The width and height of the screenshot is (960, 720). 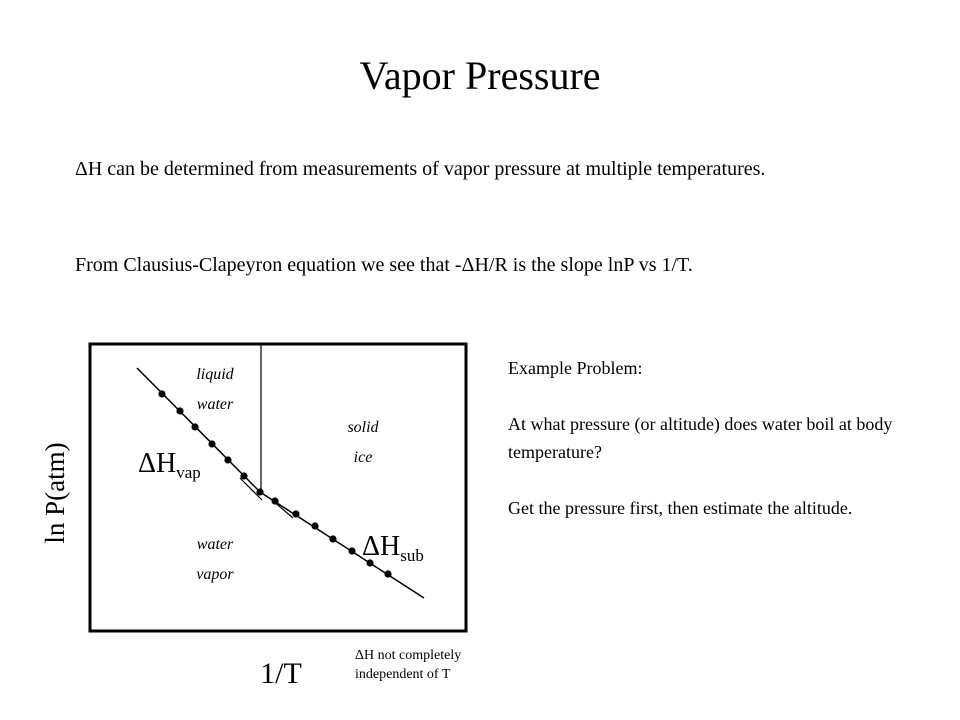 I want to click on water-label: water, so click(x=215, y=404).